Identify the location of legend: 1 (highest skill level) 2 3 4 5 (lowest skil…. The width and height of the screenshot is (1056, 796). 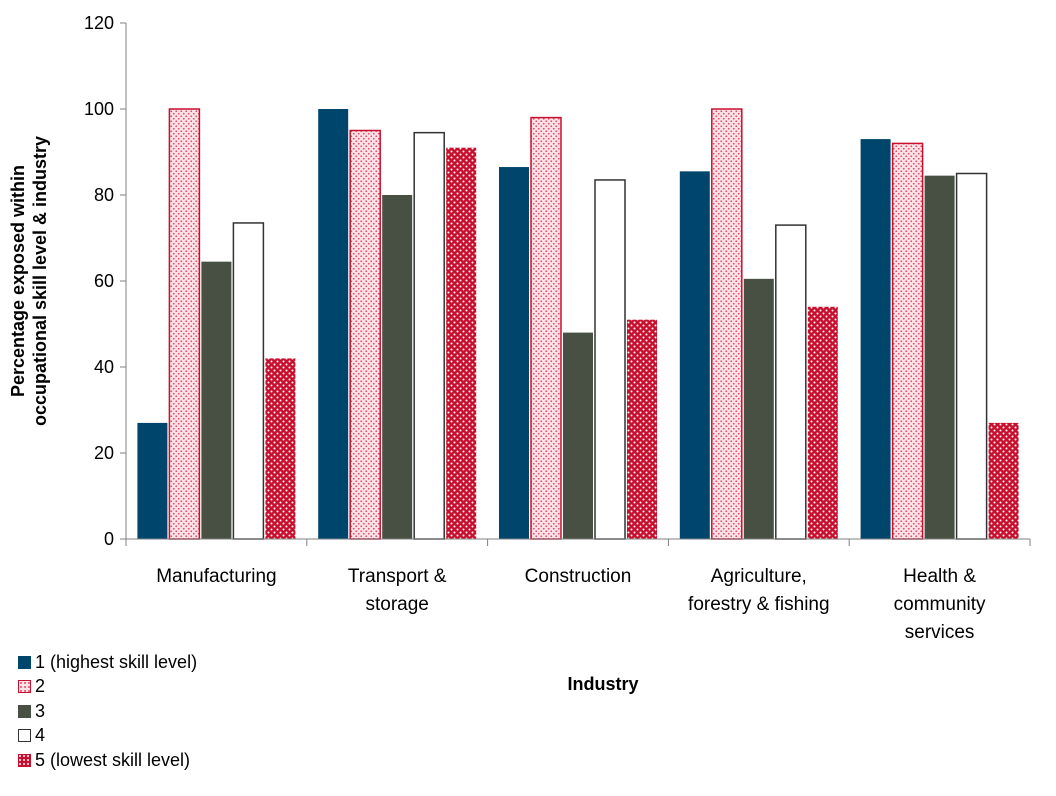
(107, 711).